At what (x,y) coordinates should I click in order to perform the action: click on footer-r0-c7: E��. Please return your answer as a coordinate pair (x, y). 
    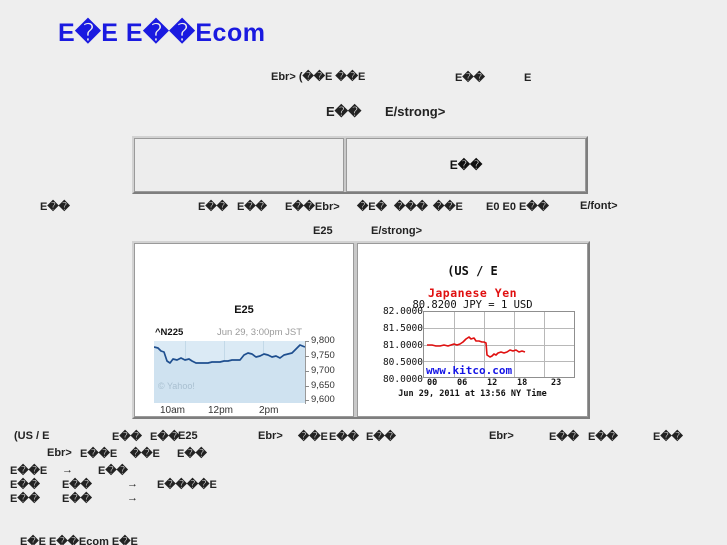
    Looking at the image, I should click on (381, 437).